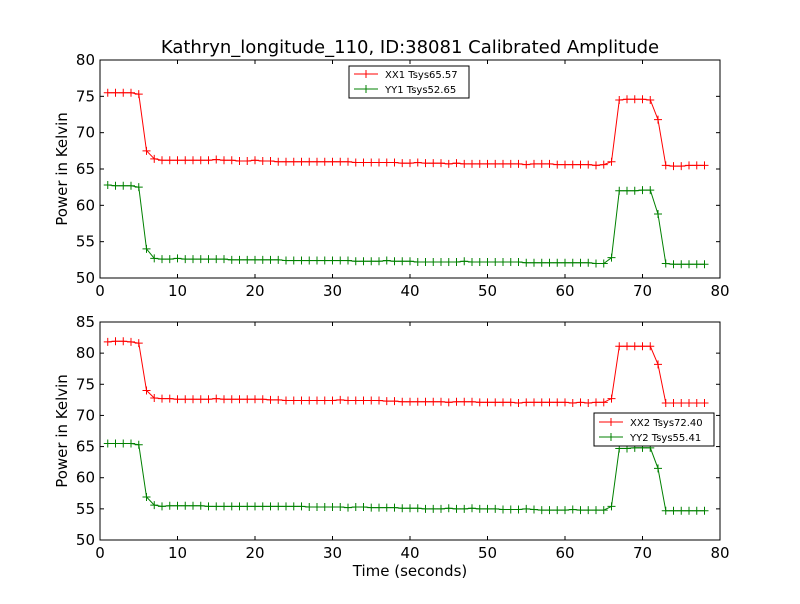 The width and height of the screenshot is (800, 604). Describe the element at coordinates (85, 169) in the screenshot. I see `top-y-tick-label: 65` at that location.